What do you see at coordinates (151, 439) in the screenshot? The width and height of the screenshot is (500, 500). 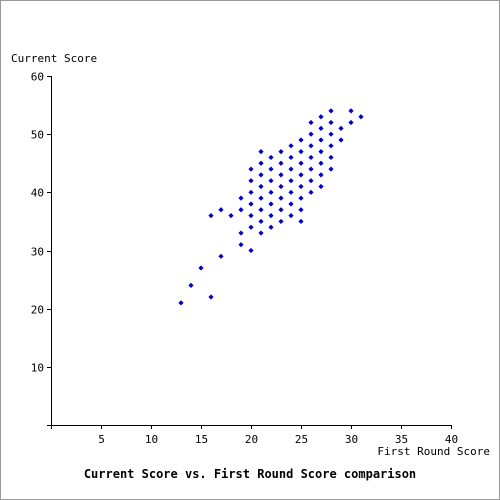 I see `x-tick-label: 10` at bounding box center [151, 439].